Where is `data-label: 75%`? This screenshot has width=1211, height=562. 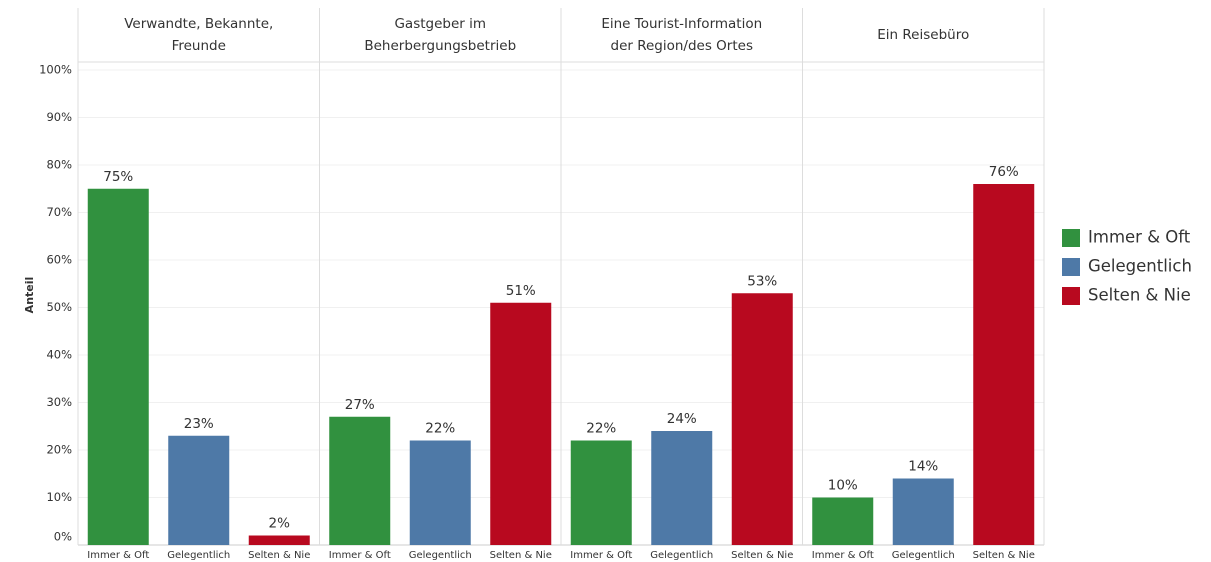 data-label: 75% is located at coordinates (118, 177).